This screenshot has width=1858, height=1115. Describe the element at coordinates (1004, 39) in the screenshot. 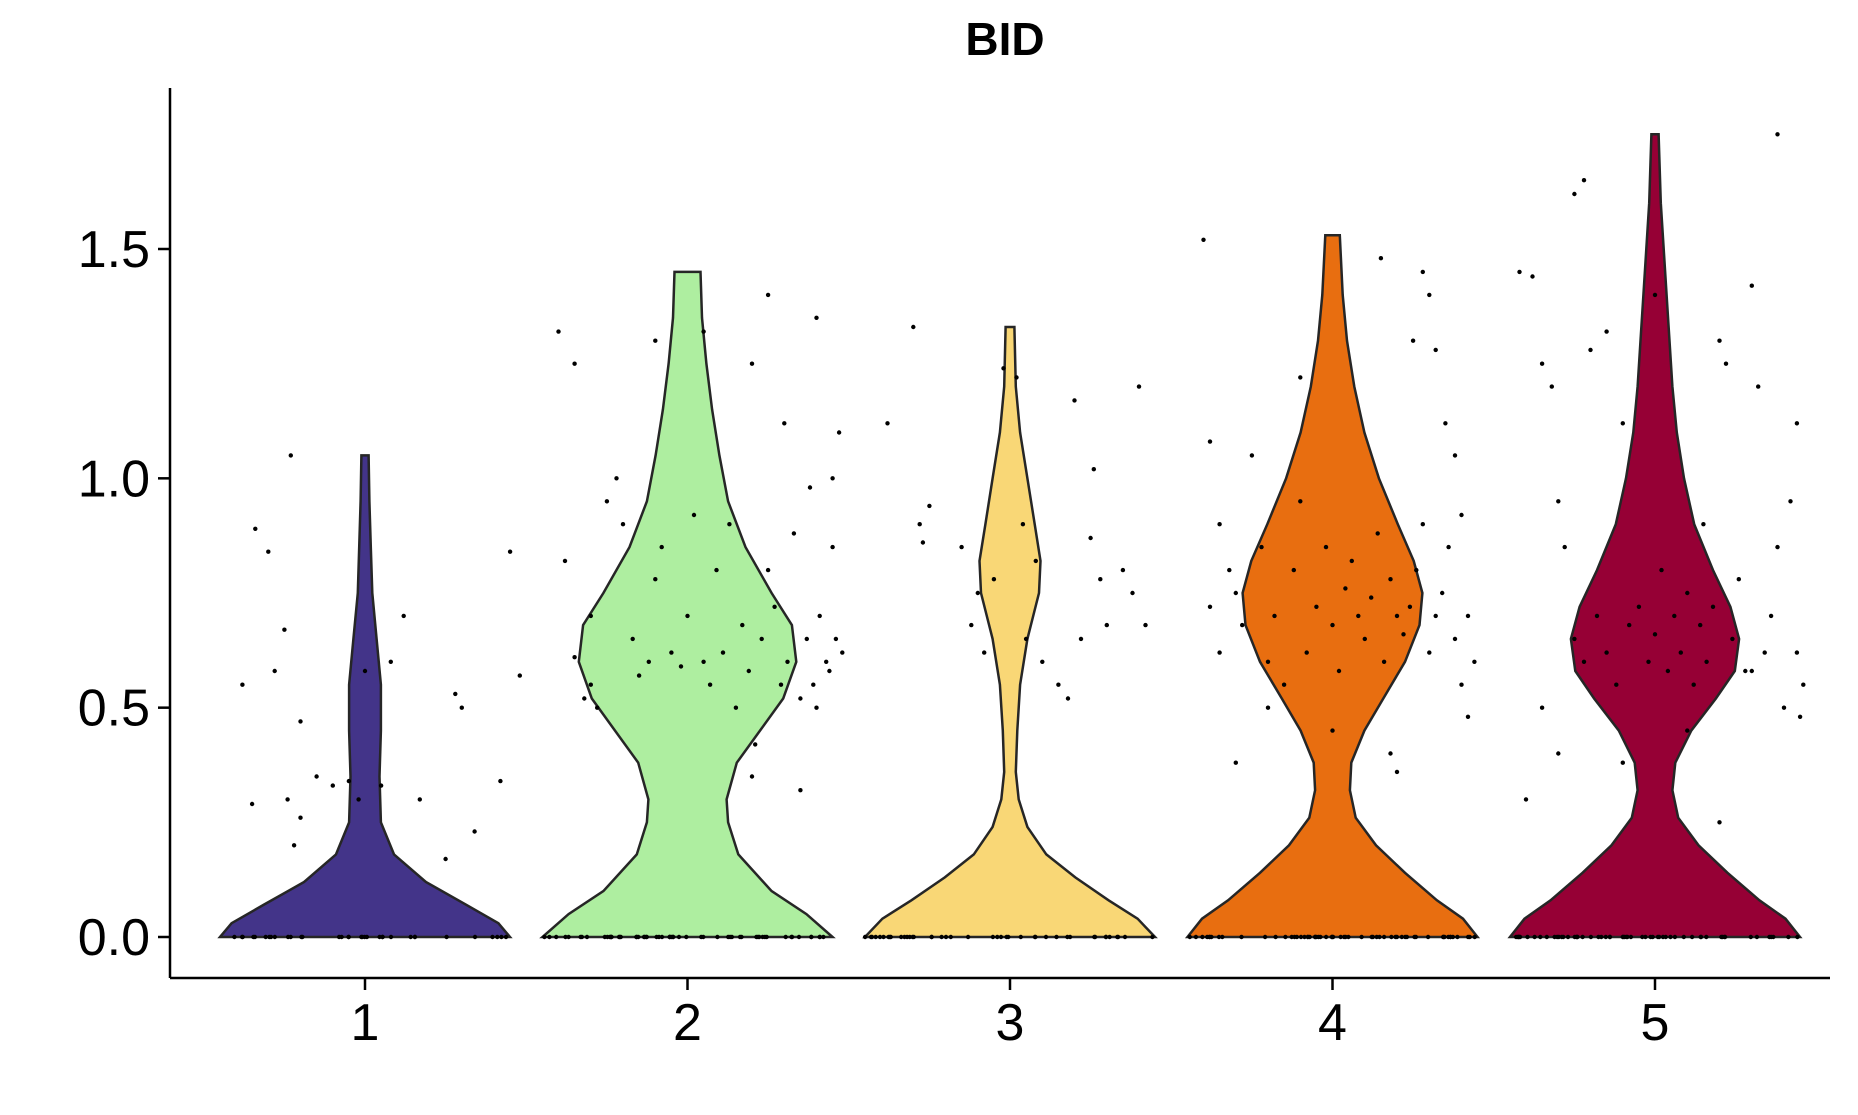

I see `chart-title: BID` at that location.